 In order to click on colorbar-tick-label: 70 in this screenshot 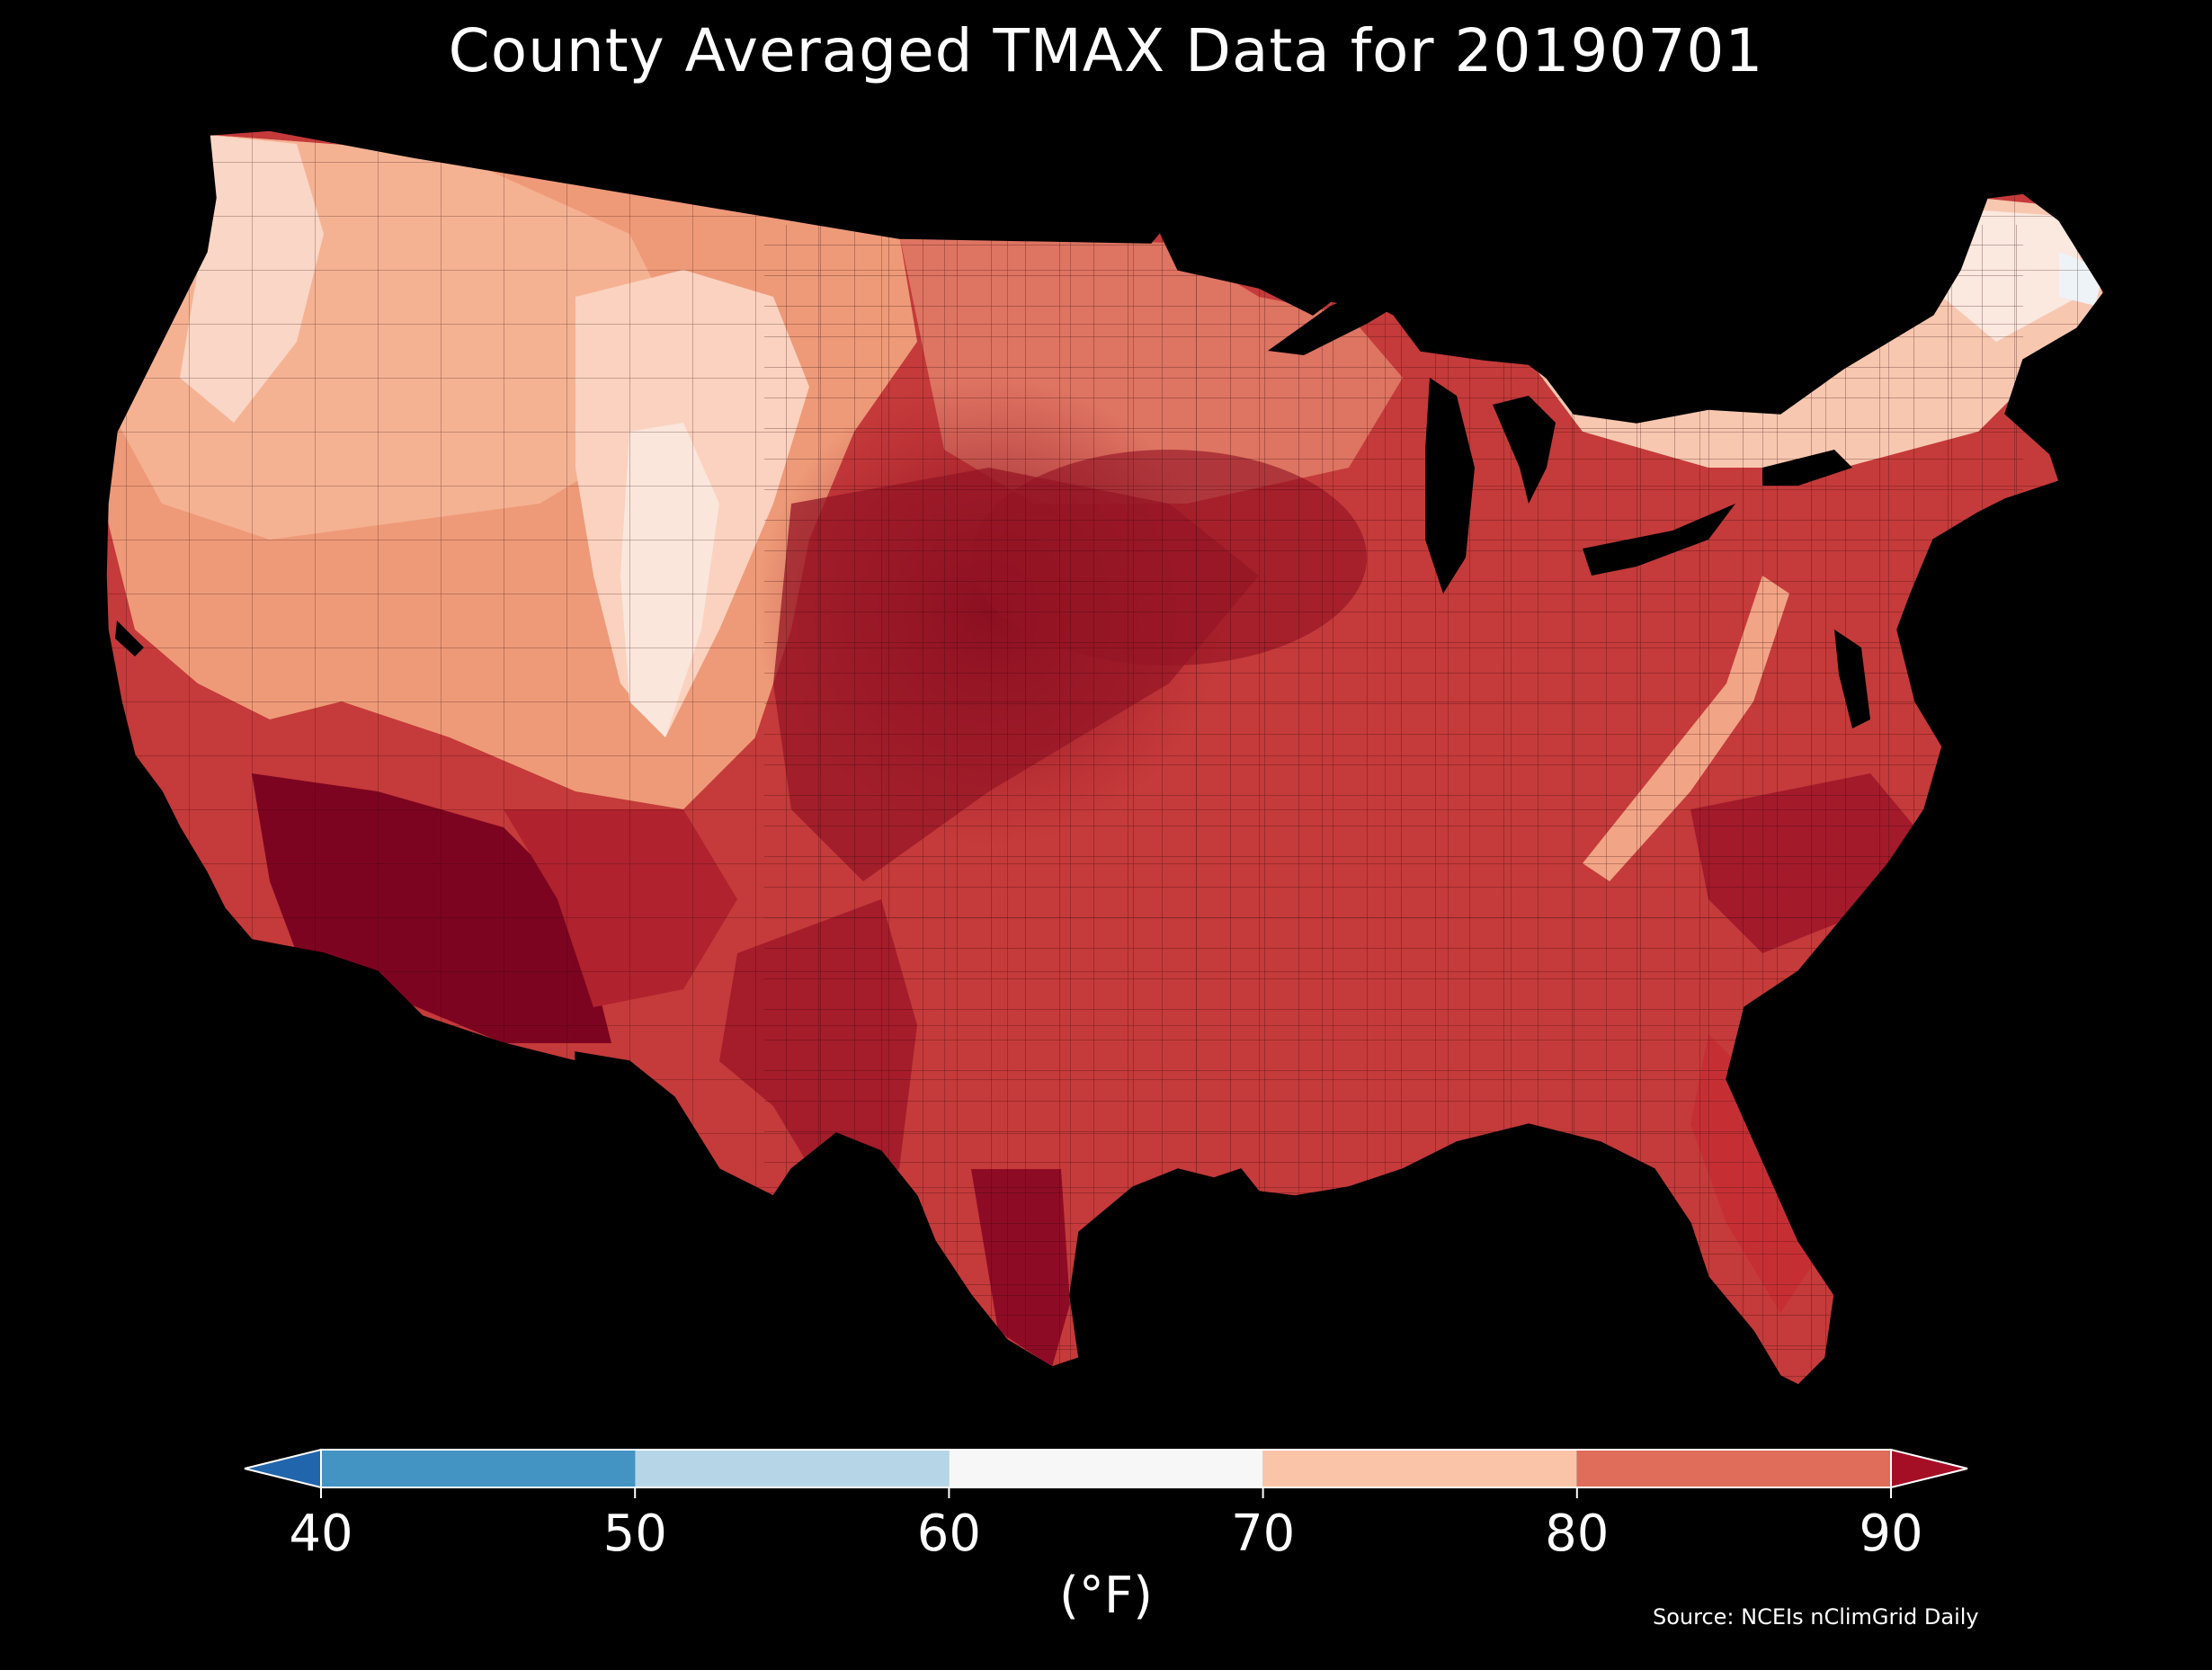, I will do `click(1263, 1534)`.